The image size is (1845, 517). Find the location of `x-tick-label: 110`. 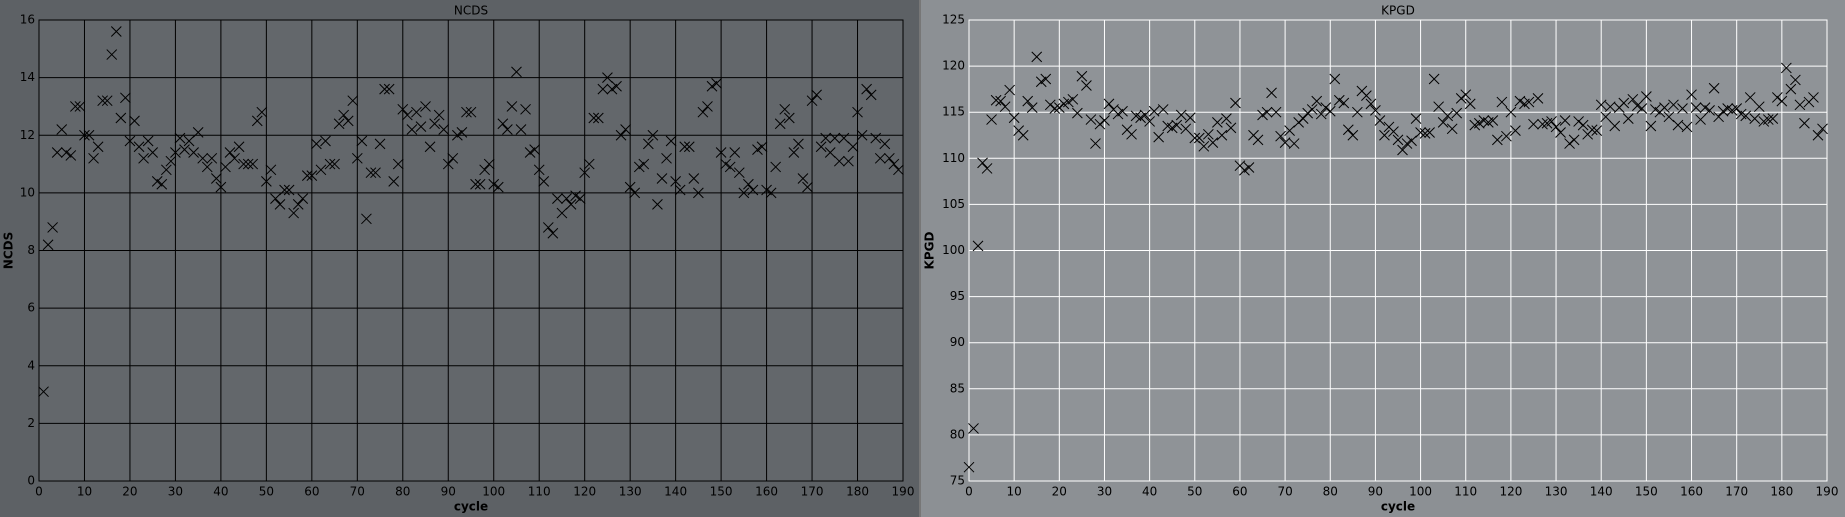

x-tick-label: 110 is located at coordinates (539, 492).